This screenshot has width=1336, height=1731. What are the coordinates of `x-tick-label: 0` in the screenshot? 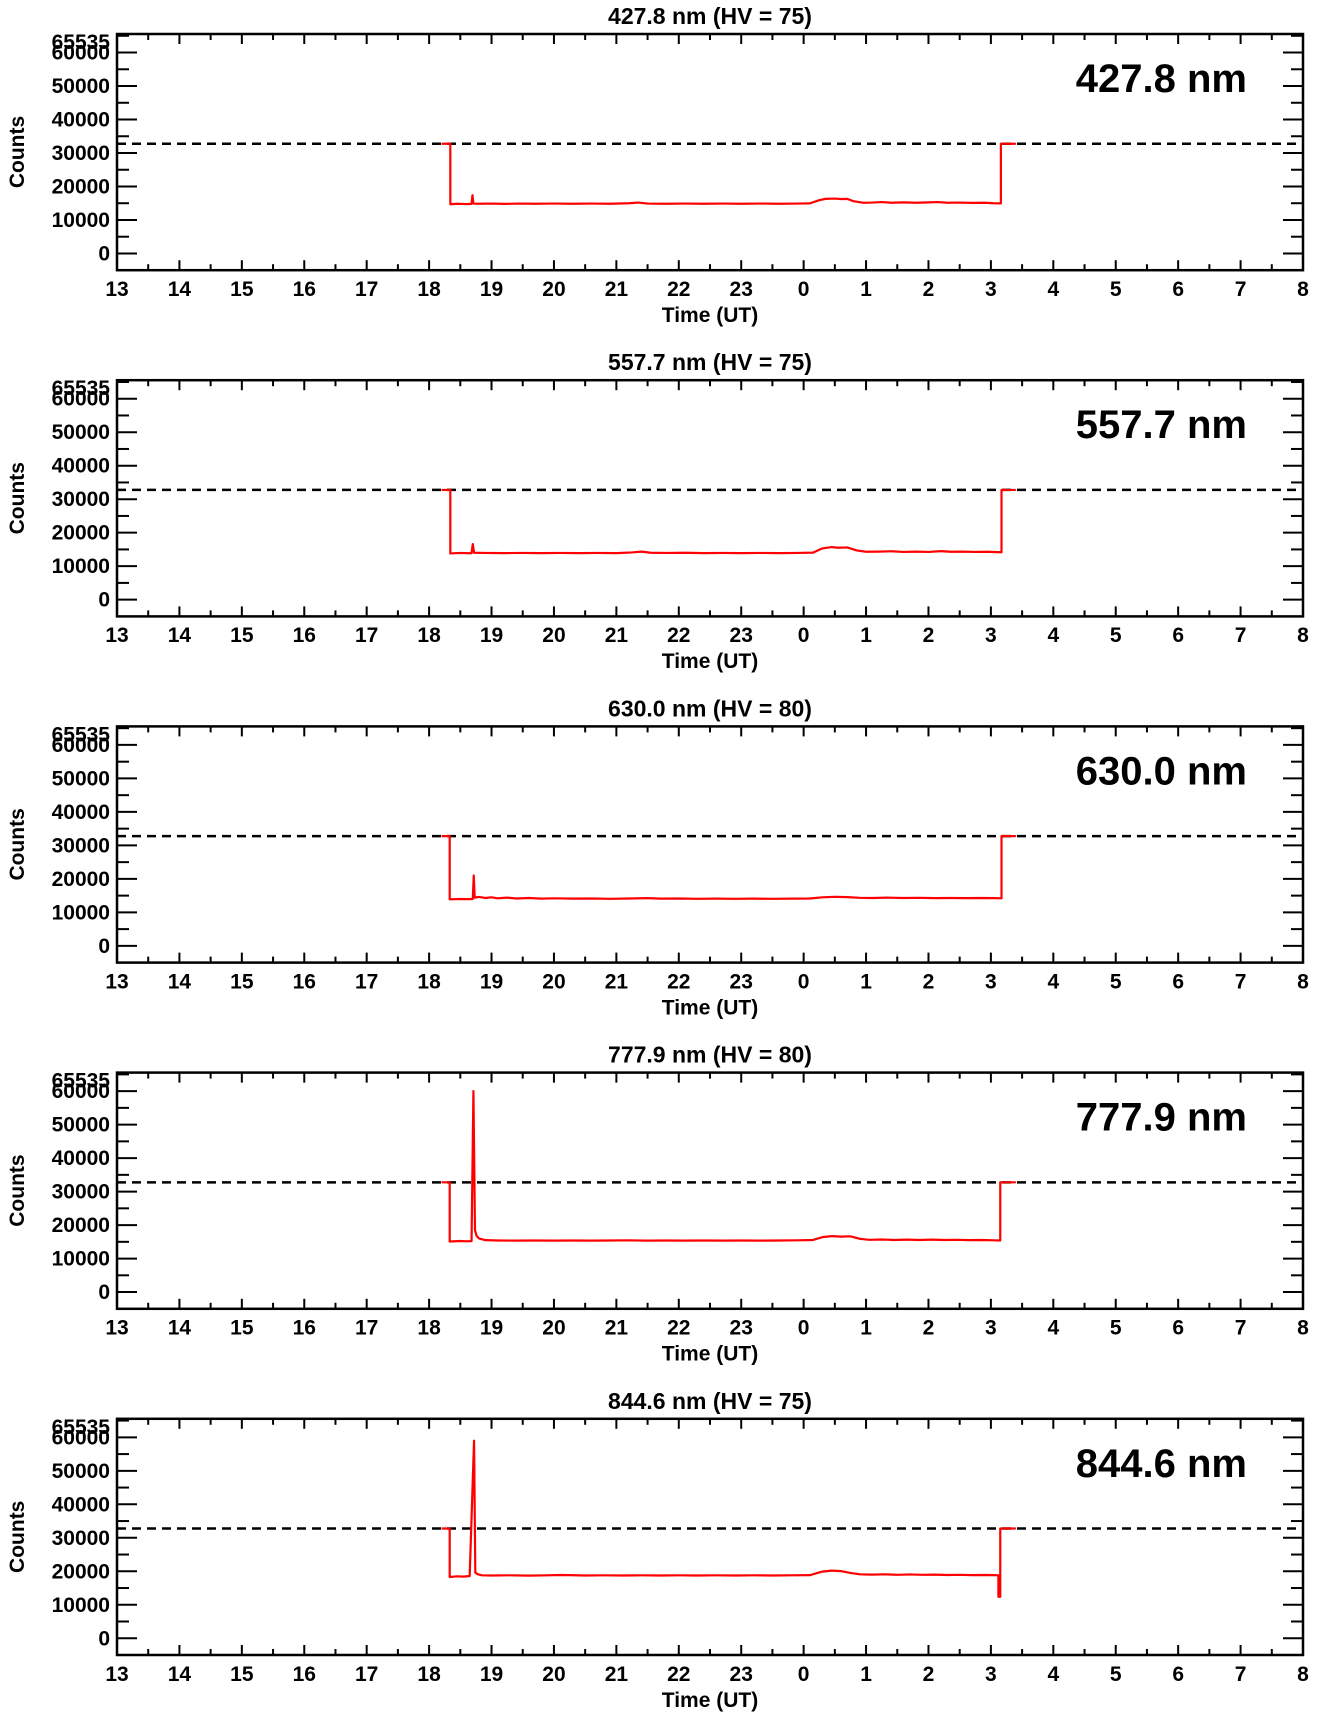 It's located at (804, 635).